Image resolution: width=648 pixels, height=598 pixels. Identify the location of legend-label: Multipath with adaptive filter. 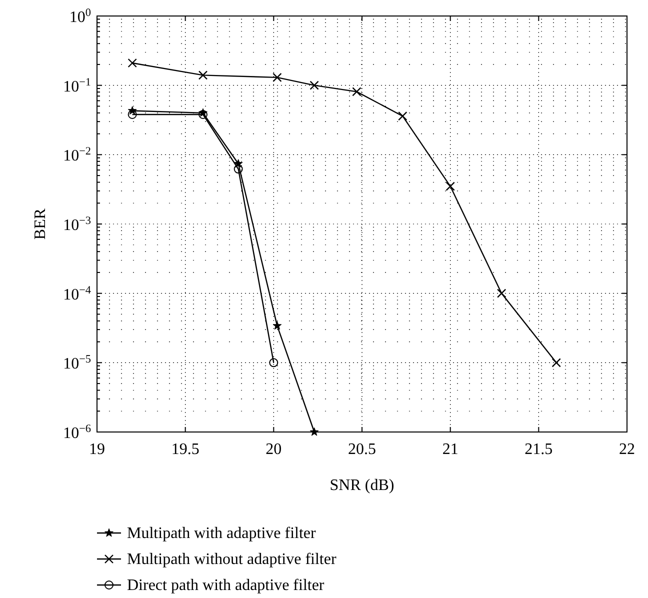
(222, 533).